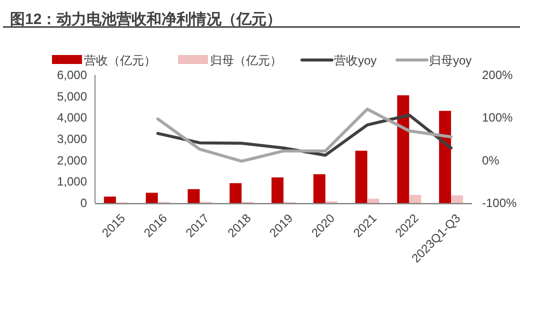  I want to click on y-tick-label: 0, so click(84, 203).